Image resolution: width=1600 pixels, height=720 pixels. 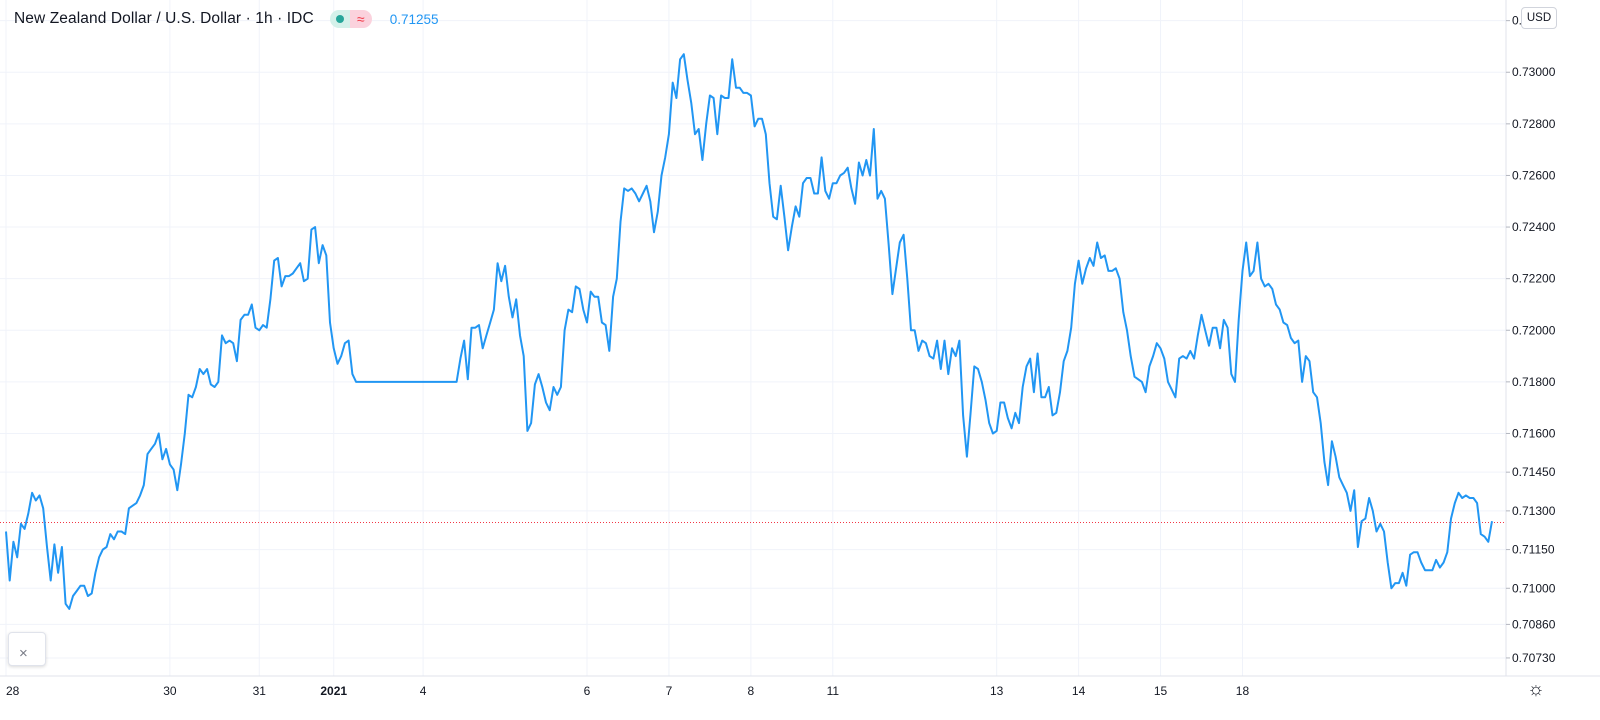 I want to click on x-tick-label: 13, so click(x=997, y=691).